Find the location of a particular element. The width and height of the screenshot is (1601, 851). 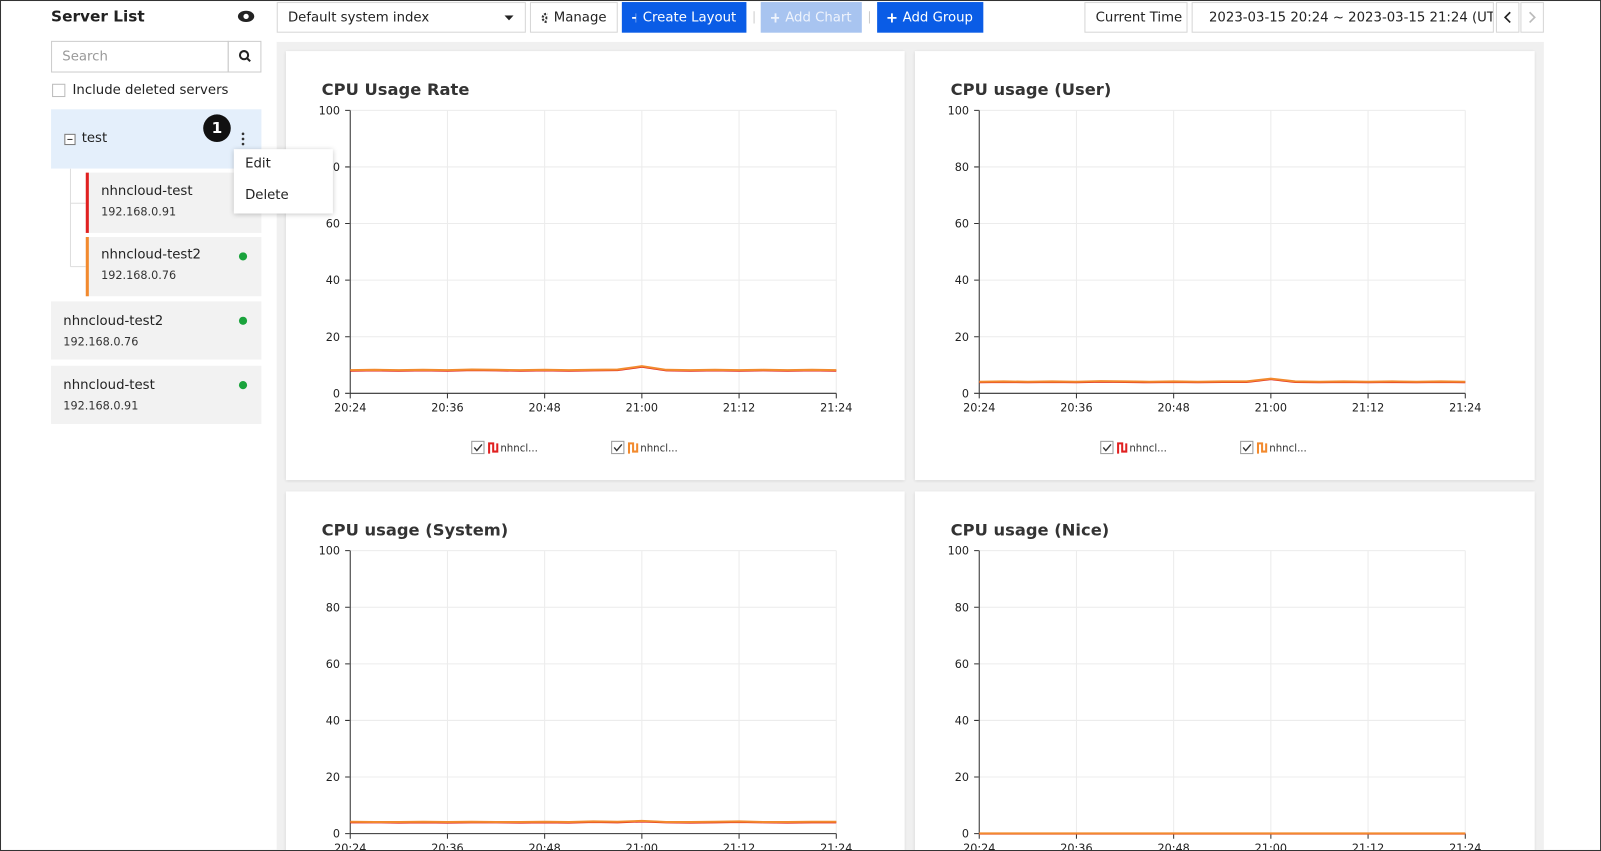

server-name: nhncloud-test is located at coordinates (109, 385).